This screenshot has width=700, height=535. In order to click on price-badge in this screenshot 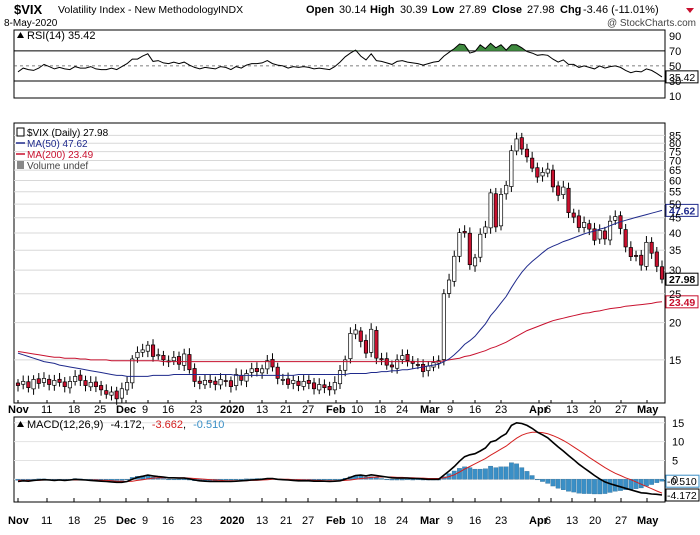, I will do `click(682, 302)`.